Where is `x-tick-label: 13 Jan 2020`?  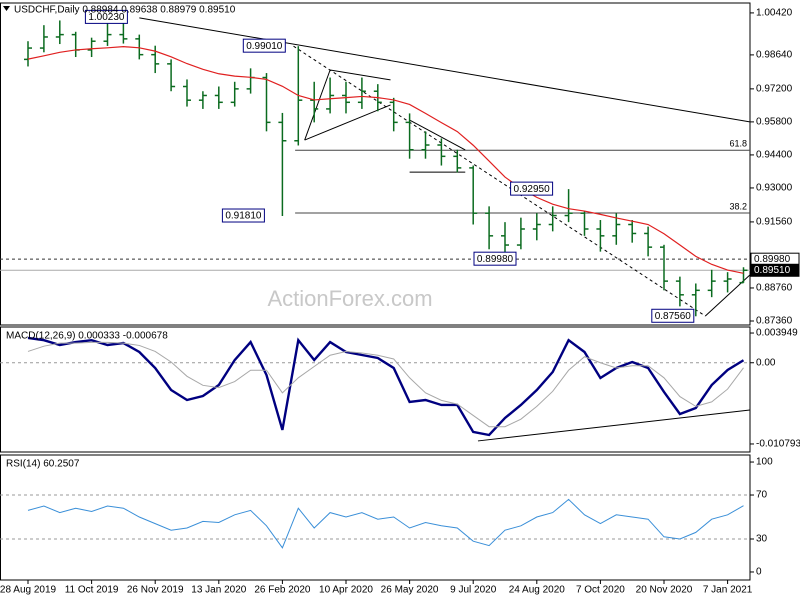
x-tick-label: 13 Jan 2020 is located at coordinates (218, 590).